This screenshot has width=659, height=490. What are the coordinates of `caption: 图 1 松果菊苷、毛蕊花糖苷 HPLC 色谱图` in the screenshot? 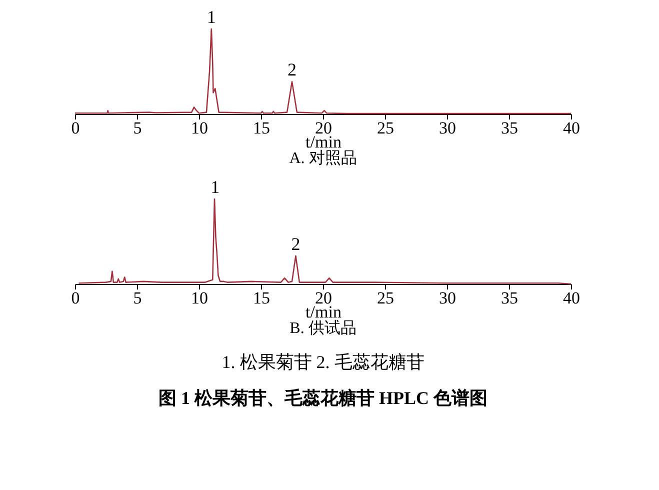 It's located at (323, 398).